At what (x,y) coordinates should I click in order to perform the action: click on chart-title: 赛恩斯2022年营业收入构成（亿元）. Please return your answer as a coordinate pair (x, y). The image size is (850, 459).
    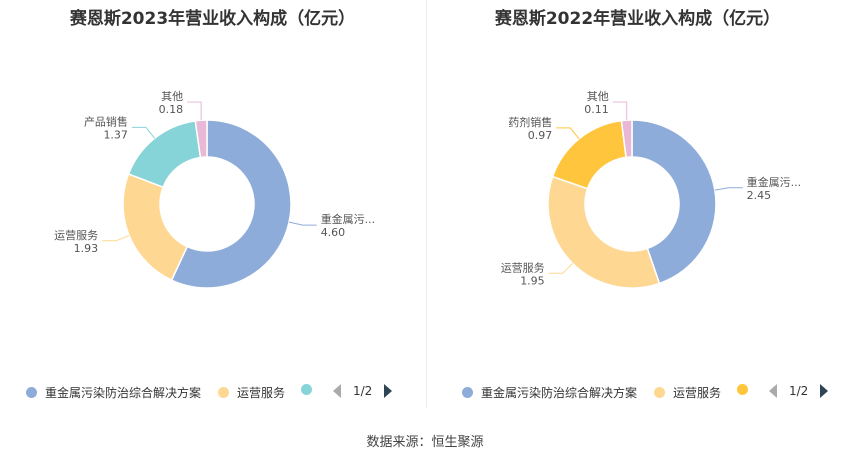
    Looking at the image, I should click on (637, 19).